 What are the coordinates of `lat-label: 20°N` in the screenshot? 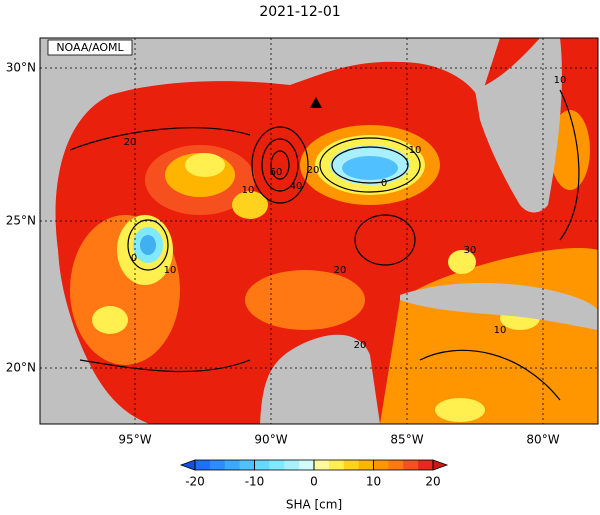 It's located at (21, 368).